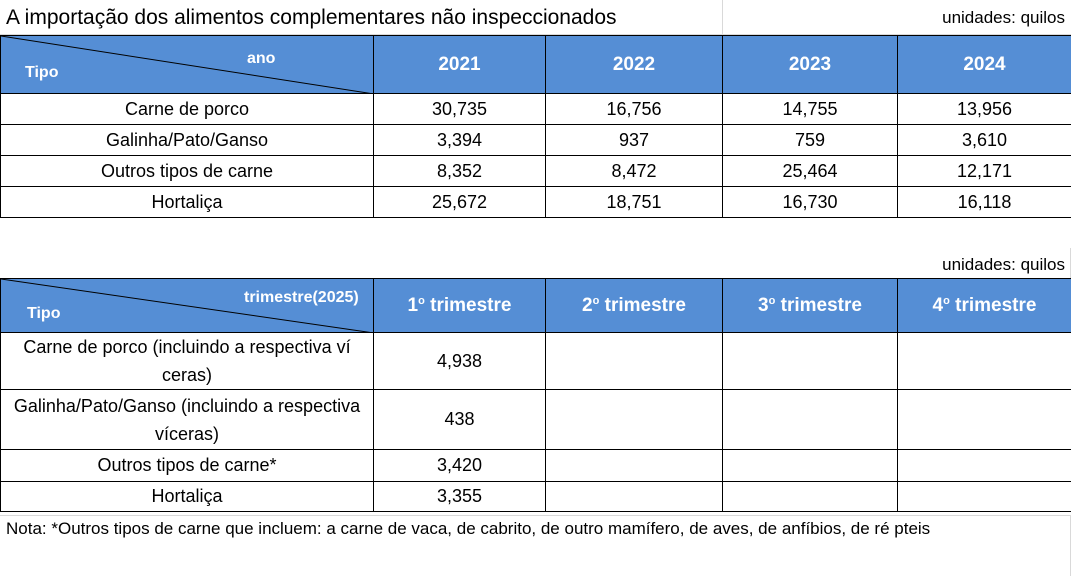 The width and height of the screenshot is (1071, 576). What do you see at coordinates (634, 305) in the screenshot?
I see `quarter-header: 2o trimestre` at bounding box center [634, 305].